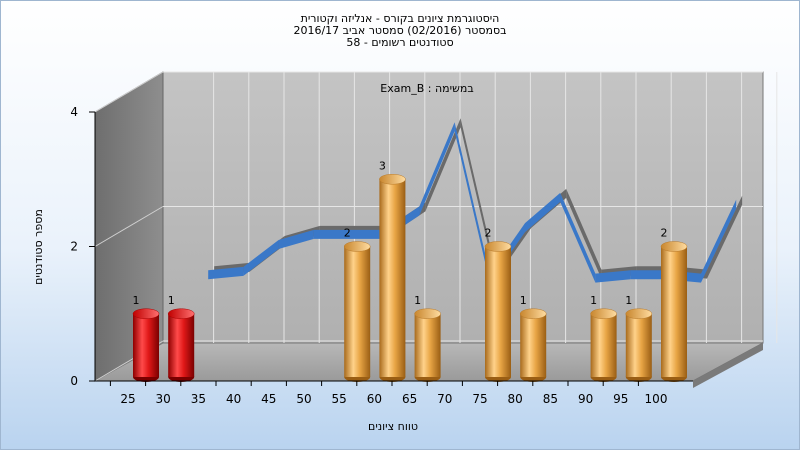 This screenshot has height=450, width=800. What do you see at coordinates (656, 399) in the screenshot?
I see `x-tick-label: 100` at bounding box center [656, 399].